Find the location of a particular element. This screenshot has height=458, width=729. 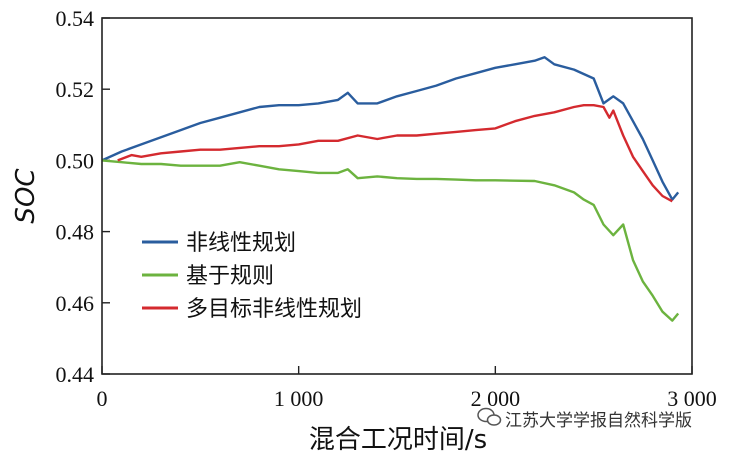

watermark-text: 江苏大学学报自然科学版 is located at coordinates (598, 421).